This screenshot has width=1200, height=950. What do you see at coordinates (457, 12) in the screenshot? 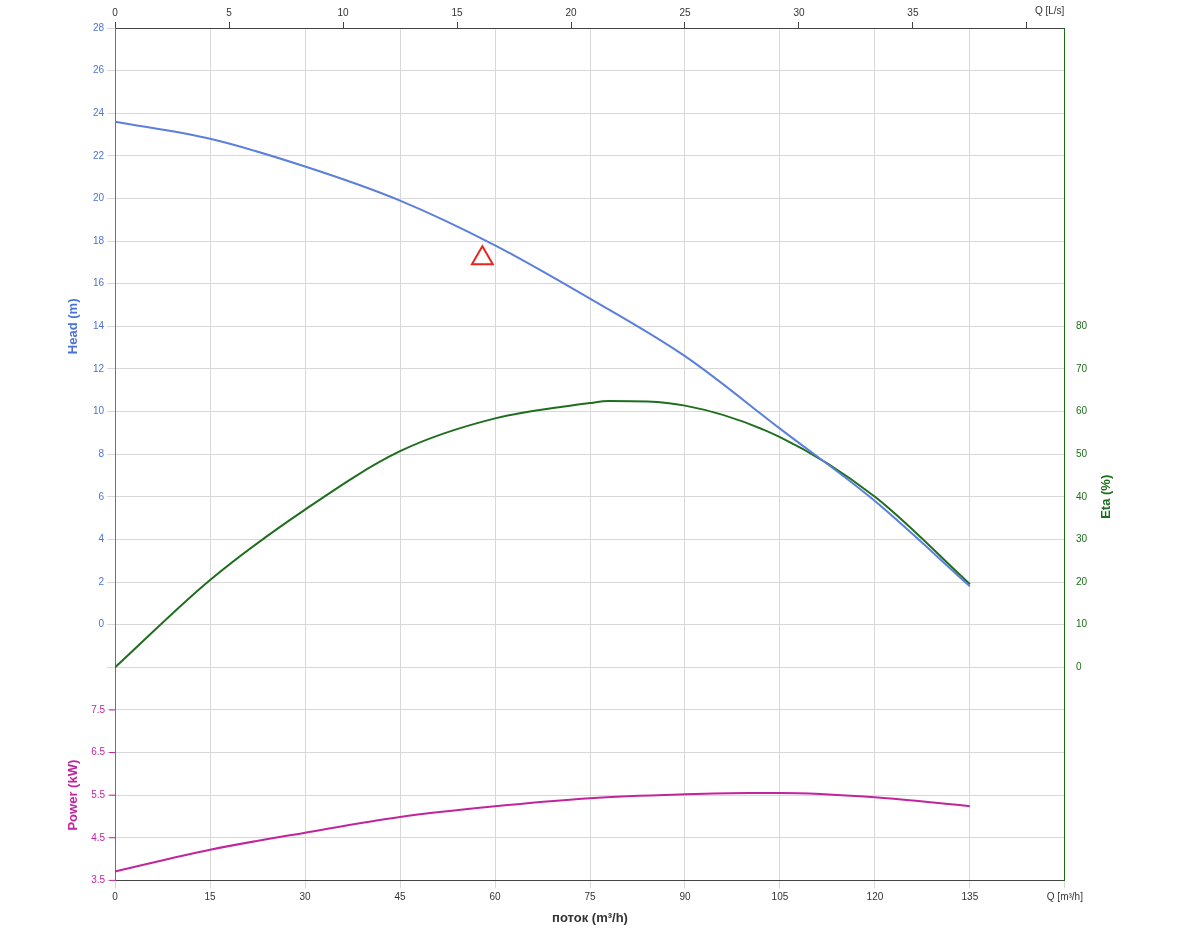
I see `x2-tick-label: 15` at bounding box center [457, 12].